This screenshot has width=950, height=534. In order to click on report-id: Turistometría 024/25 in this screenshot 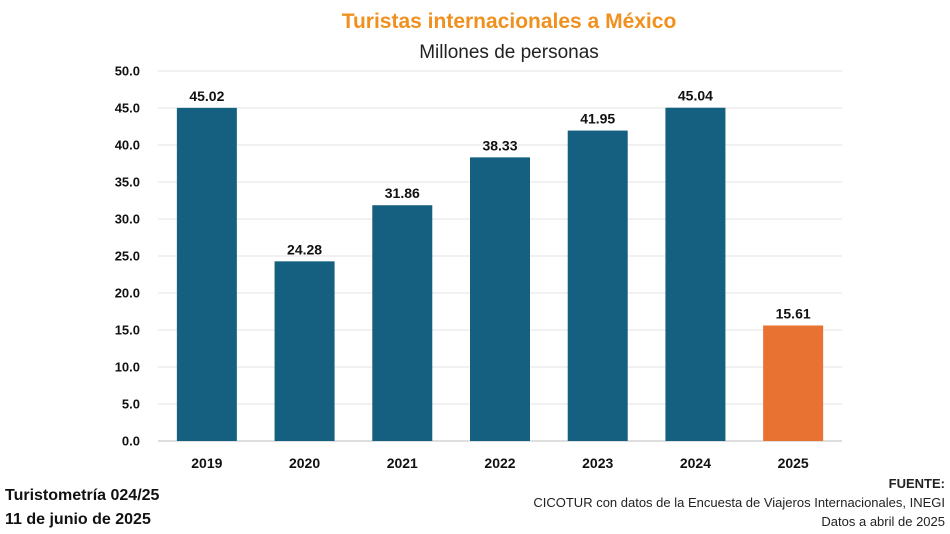, I will do `click(82, 495)`.